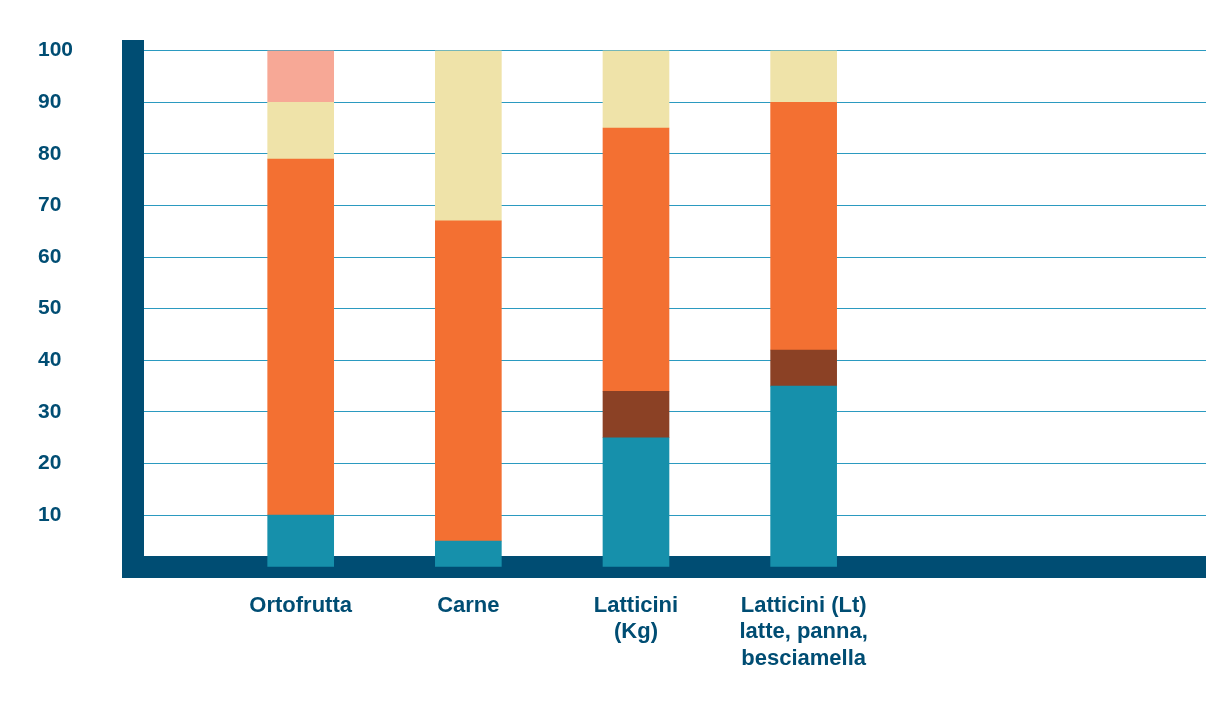 Image resolution: width=1214 pixels, height=702 pixels. What do you see at coordinates (50, 307) in the screenshot?
I see `y-tick-label: 50` at bounding box center [50, 307].